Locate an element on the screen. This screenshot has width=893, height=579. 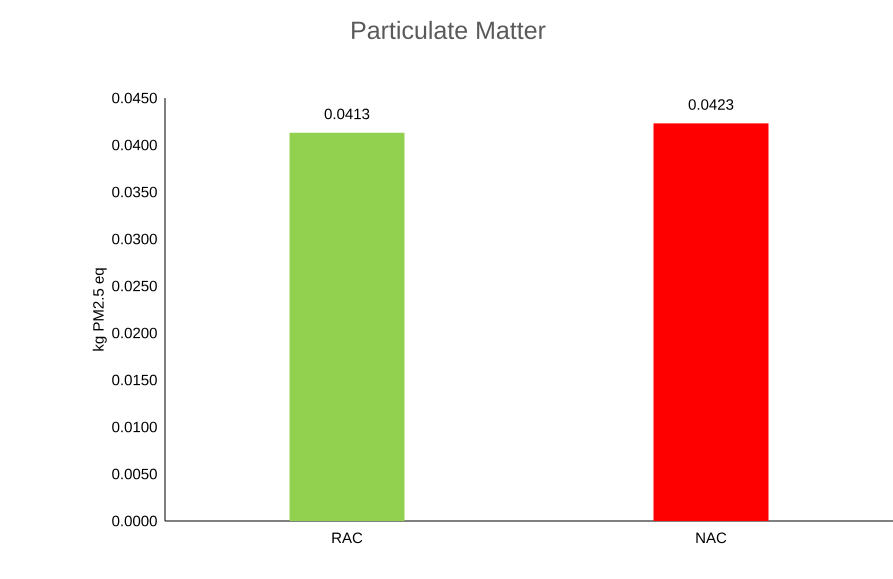
y-tick-label: 0.0150 is located at coordinates (134, 380).